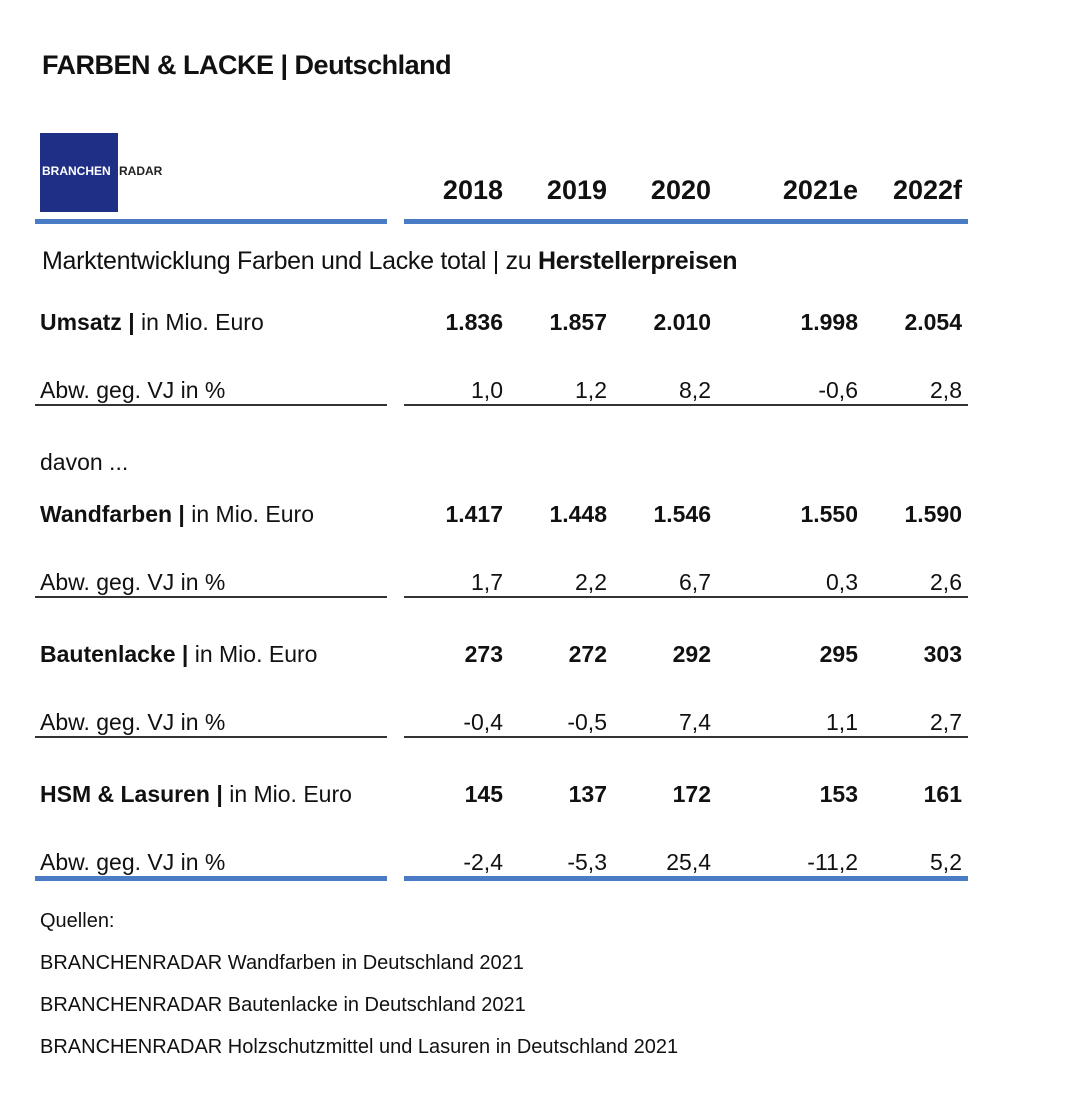 Image resolution: width=1080 pixels, height=1108 pixels. Describe the element at coordinates (587, 722) in the screenshot. I see `change: -0,5` at that location.